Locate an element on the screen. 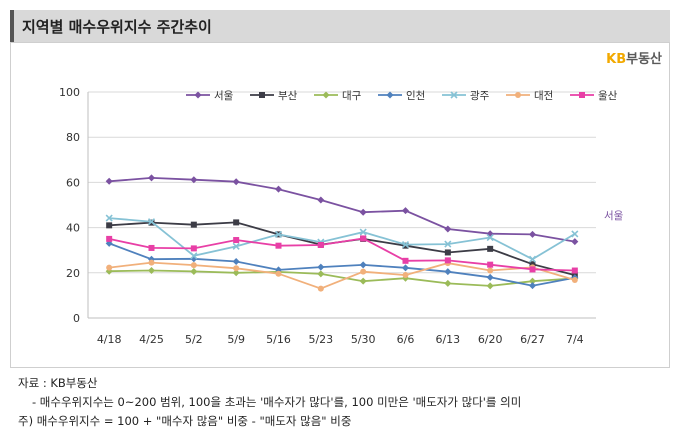  x-tick-label: 5/30 is located at coordinates (363, 339).